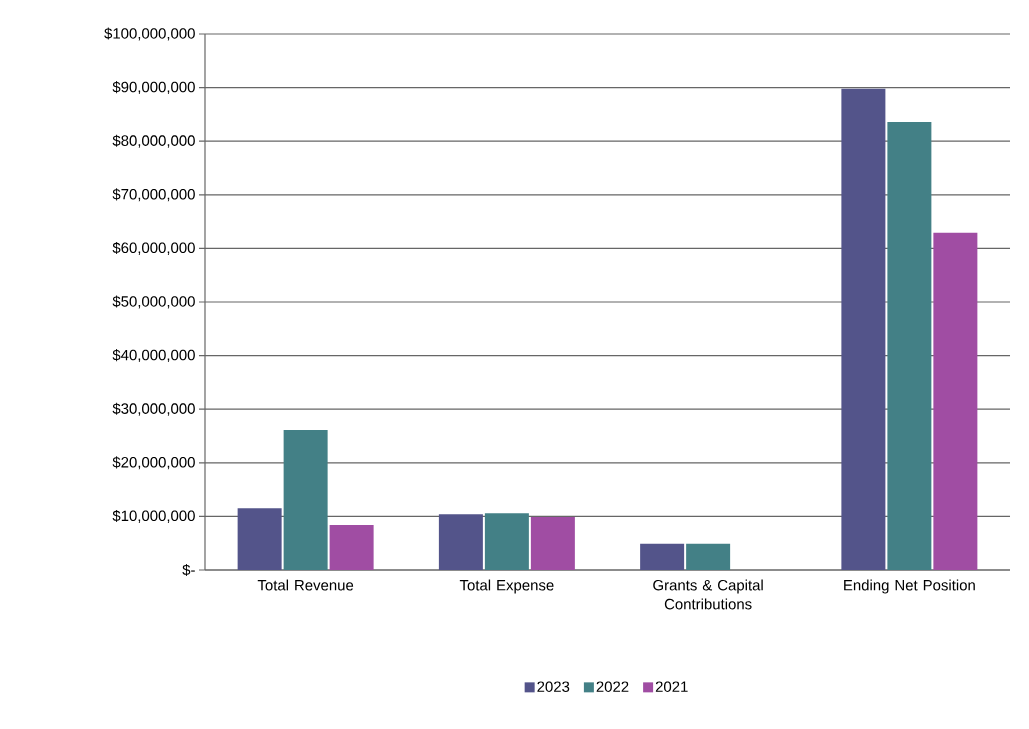 This screenshot has width=1029, height=729. I want to click on x-tick-label: Total Revenue, so click(305, 585).